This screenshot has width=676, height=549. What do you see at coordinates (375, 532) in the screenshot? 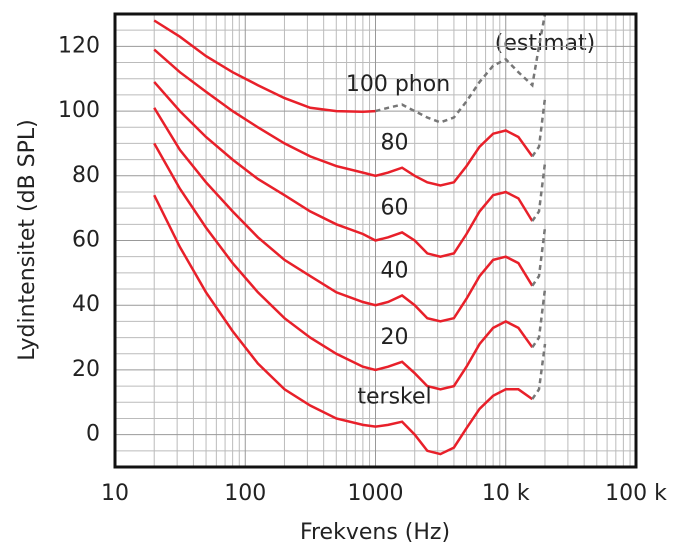
I see `x-axis-label: Frekvens (Hz)` at bounding box center [375, 532].